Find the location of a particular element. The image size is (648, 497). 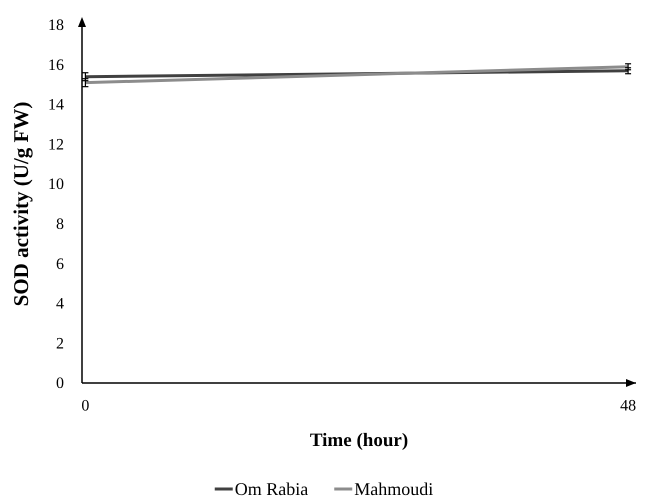

x-axis-title: Time (hour) is located at coordinates (359, 440).